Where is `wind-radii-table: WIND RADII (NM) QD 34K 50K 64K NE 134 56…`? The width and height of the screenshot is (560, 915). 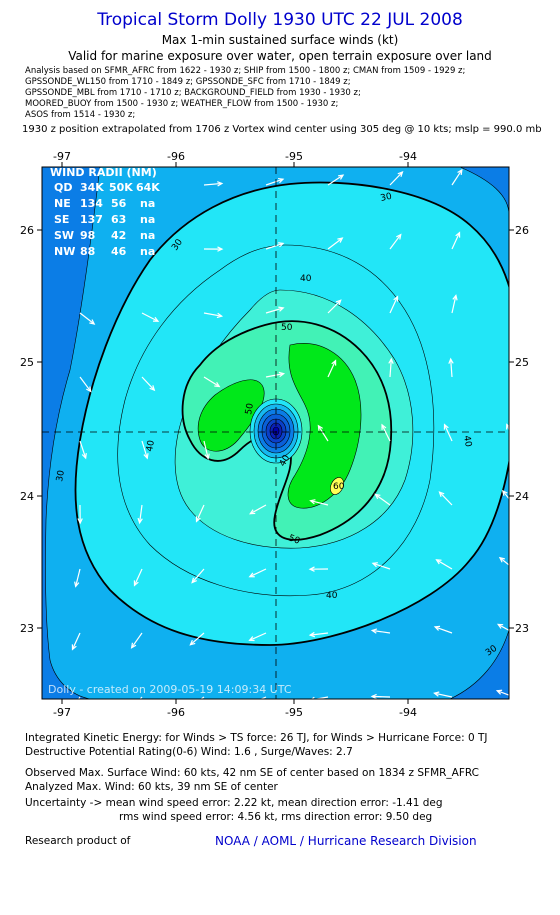 wind-radii-table: WIND RADII (NM) QD 34K 50K 64K NE 134 56… is located at coordinates (105, 212).